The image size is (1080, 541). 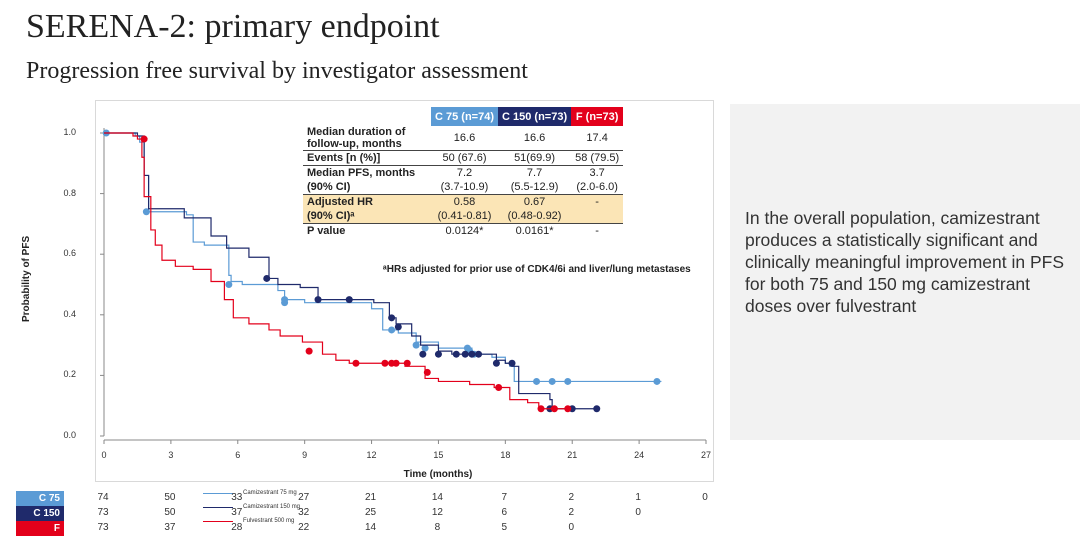 I want to click on x-tick-label: 12, so click(x=372, y=455).